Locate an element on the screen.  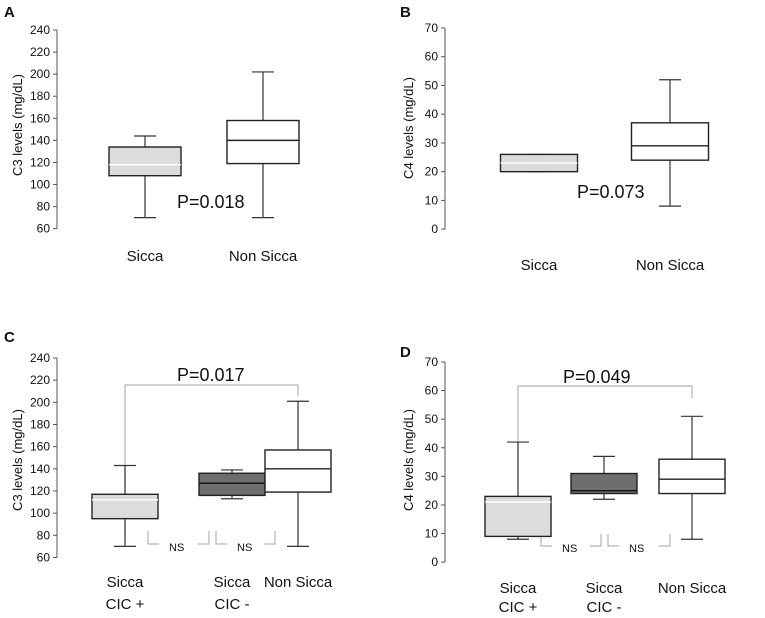
y-tick-label-b: 50 is located at coordinates (432, 85).